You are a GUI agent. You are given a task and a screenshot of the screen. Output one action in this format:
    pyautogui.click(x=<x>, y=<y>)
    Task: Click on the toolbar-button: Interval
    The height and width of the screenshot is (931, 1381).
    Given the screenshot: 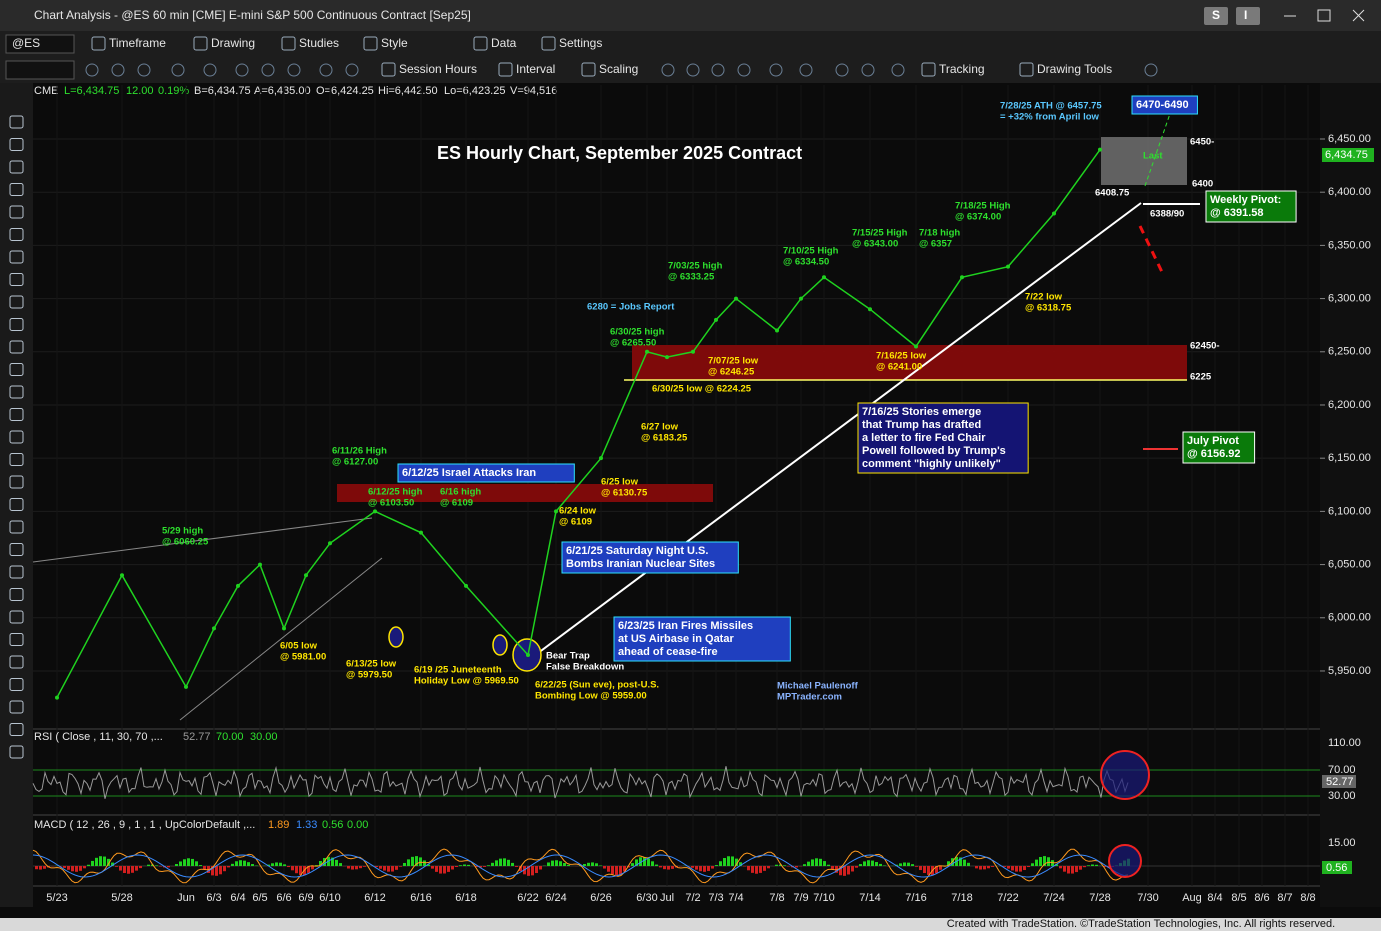 What is the action you would take?
    pyautogui.click(x=535, y=69)
    